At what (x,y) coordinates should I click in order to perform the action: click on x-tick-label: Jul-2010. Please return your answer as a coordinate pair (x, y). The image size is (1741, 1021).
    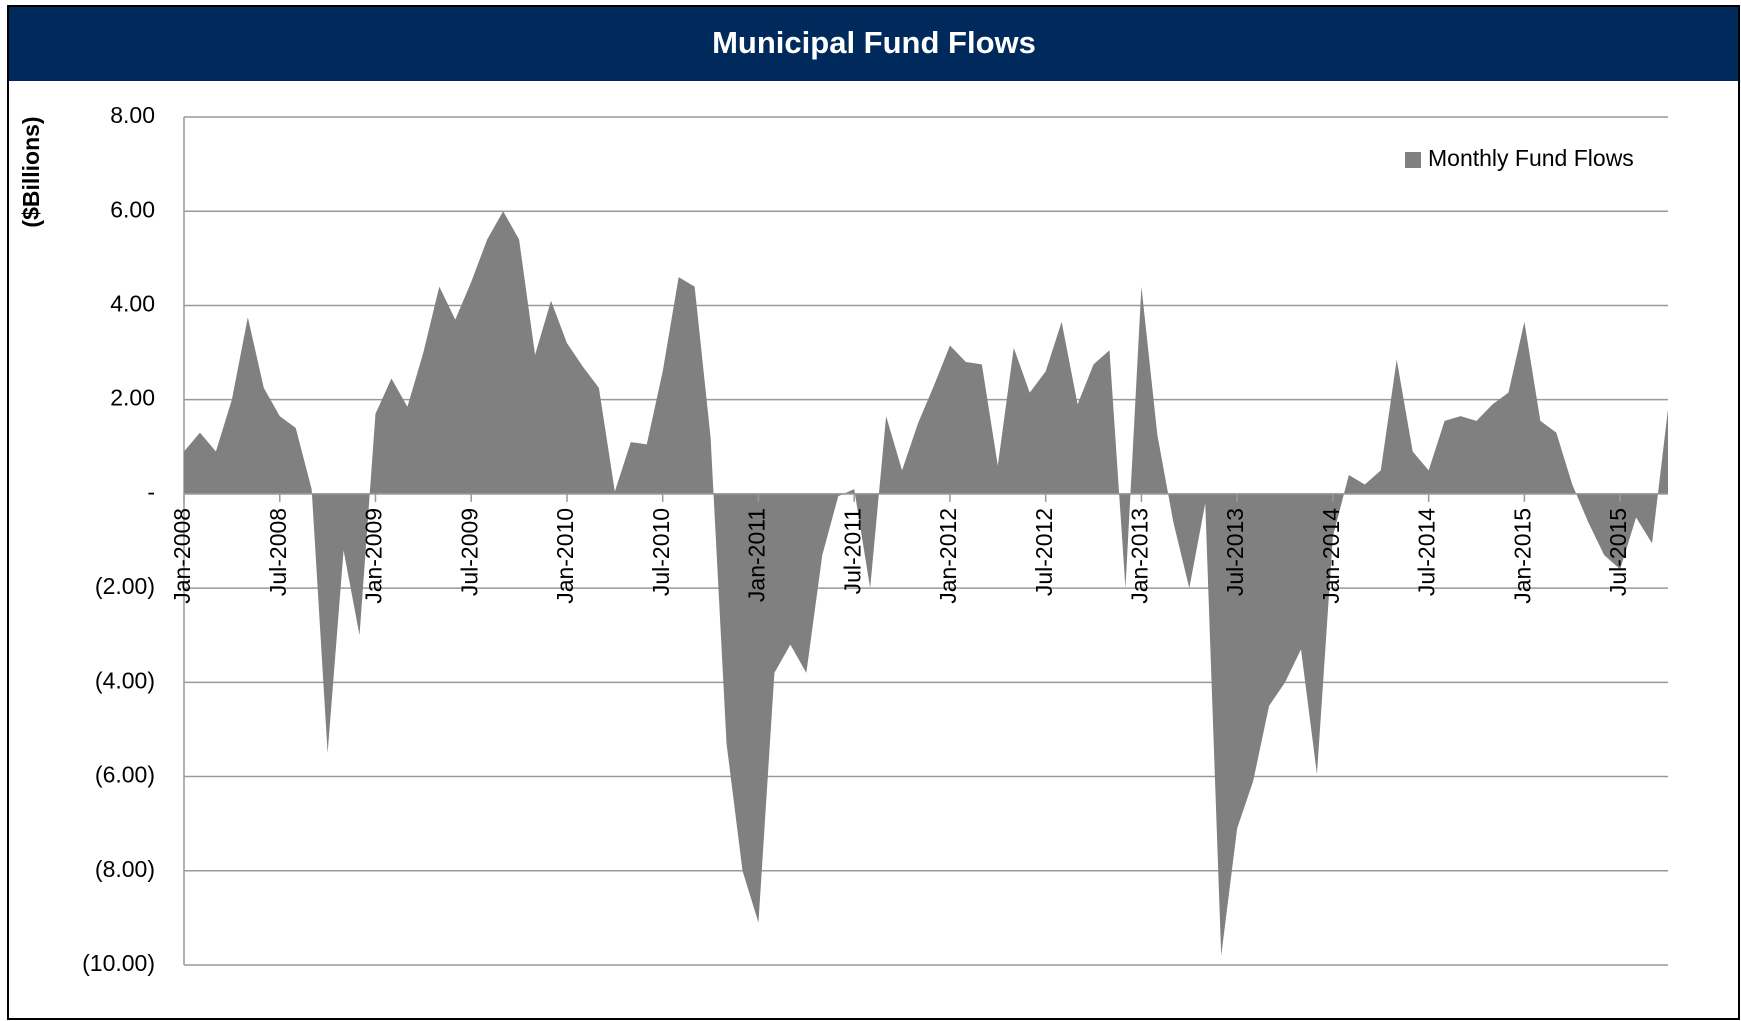
    Looking at the image, I should click on (661, 552).